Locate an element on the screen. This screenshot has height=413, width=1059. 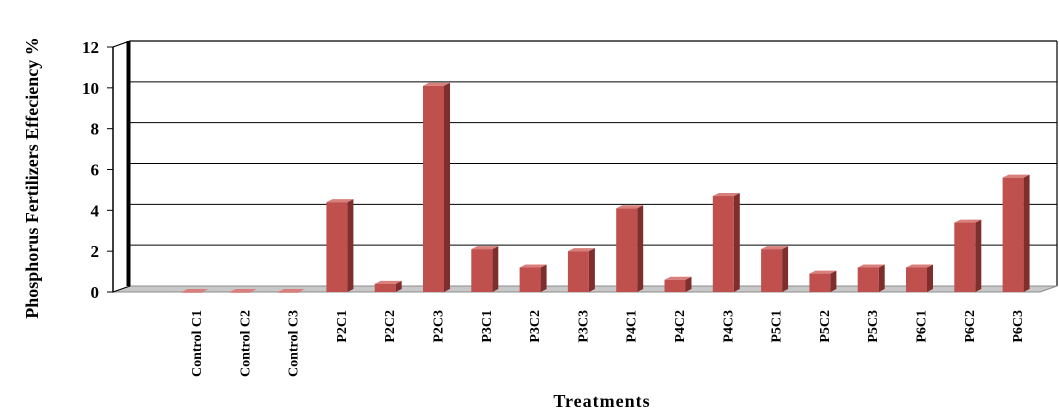
x-category-label: P3C2 is located at coordinates (535, 326).